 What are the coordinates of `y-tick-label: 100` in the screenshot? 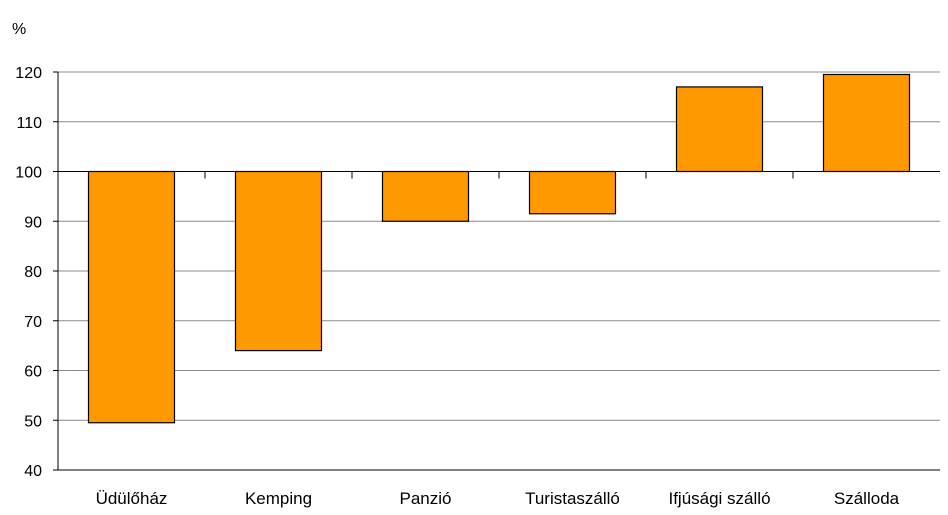 It's located at (28, 173).